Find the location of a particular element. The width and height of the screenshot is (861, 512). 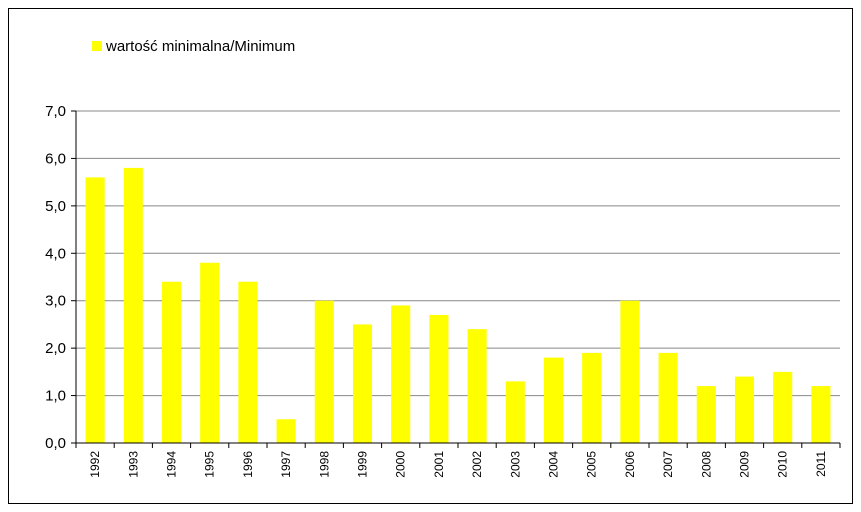

x-tick-label: 2002 is located at coordinates (477, 464).